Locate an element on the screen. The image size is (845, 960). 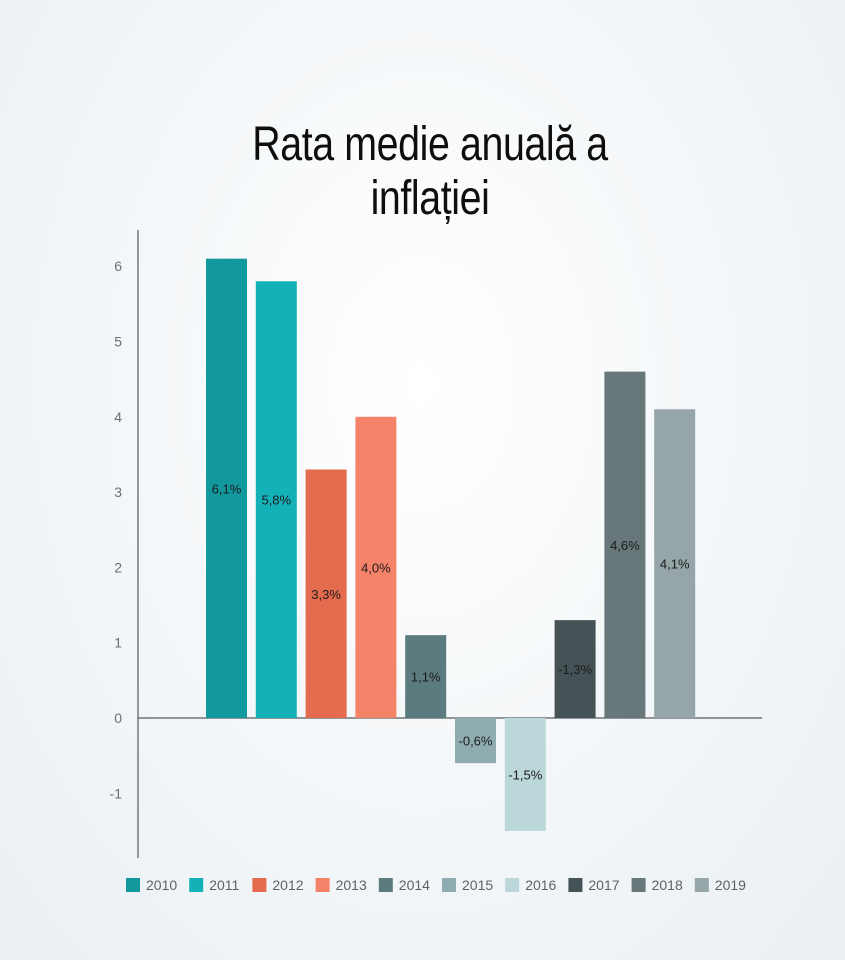
data-label-2019: 4,1% is located at coordinates (675, 564).